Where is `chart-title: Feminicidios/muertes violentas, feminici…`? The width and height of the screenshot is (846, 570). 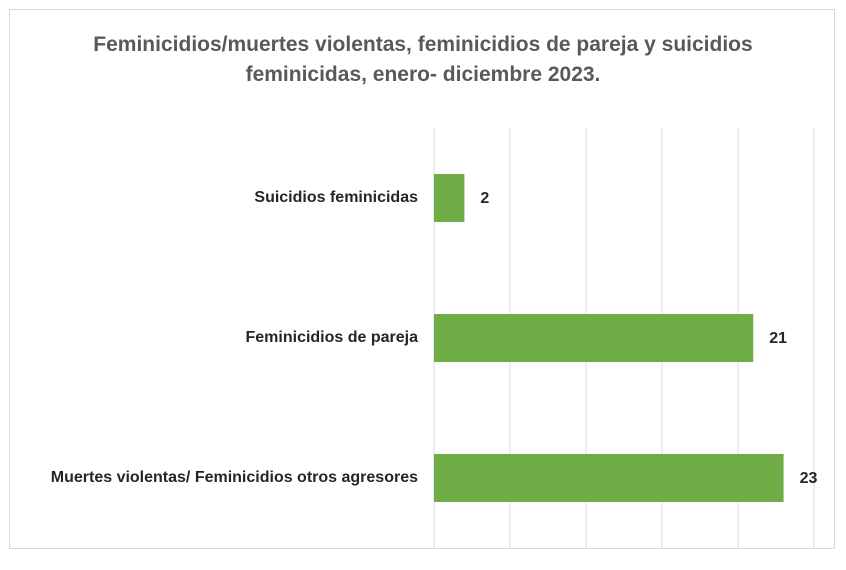
chart-title: Feminicidios/muertes violentas, feminici… is located at coordinates (423, 59).